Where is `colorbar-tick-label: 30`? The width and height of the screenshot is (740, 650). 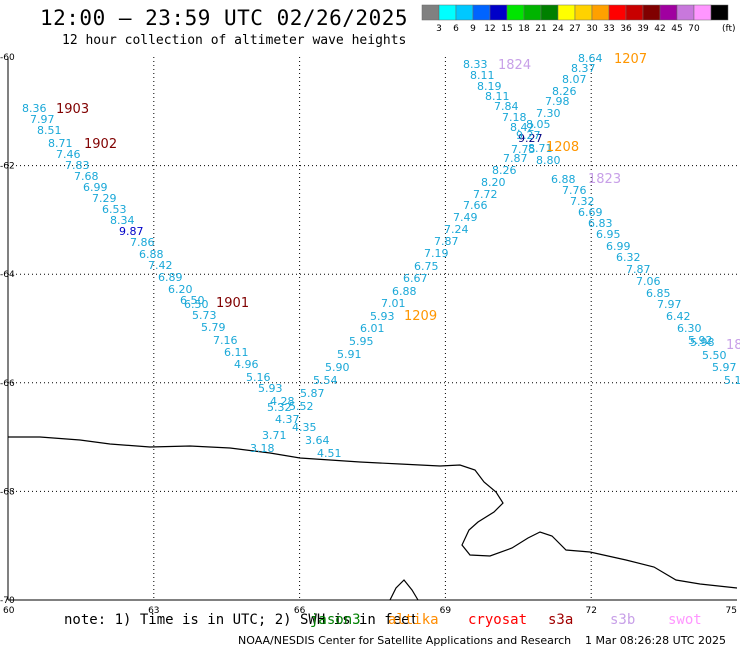 colorbar-tick-label: 30 is located at coordinates (592, 29).